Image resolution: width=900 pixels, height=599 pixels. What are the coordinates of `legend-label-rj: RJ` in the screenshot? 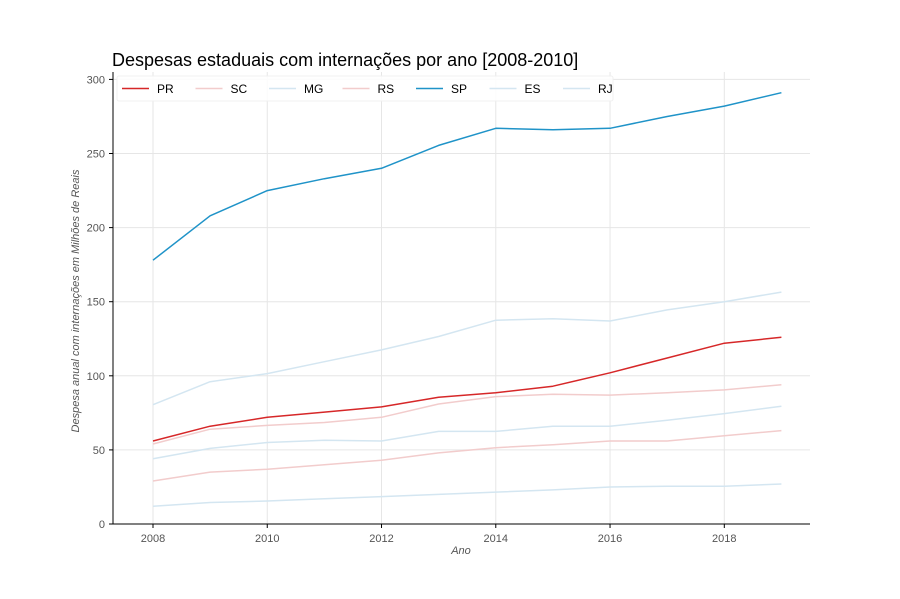 It's located at (605, 89).